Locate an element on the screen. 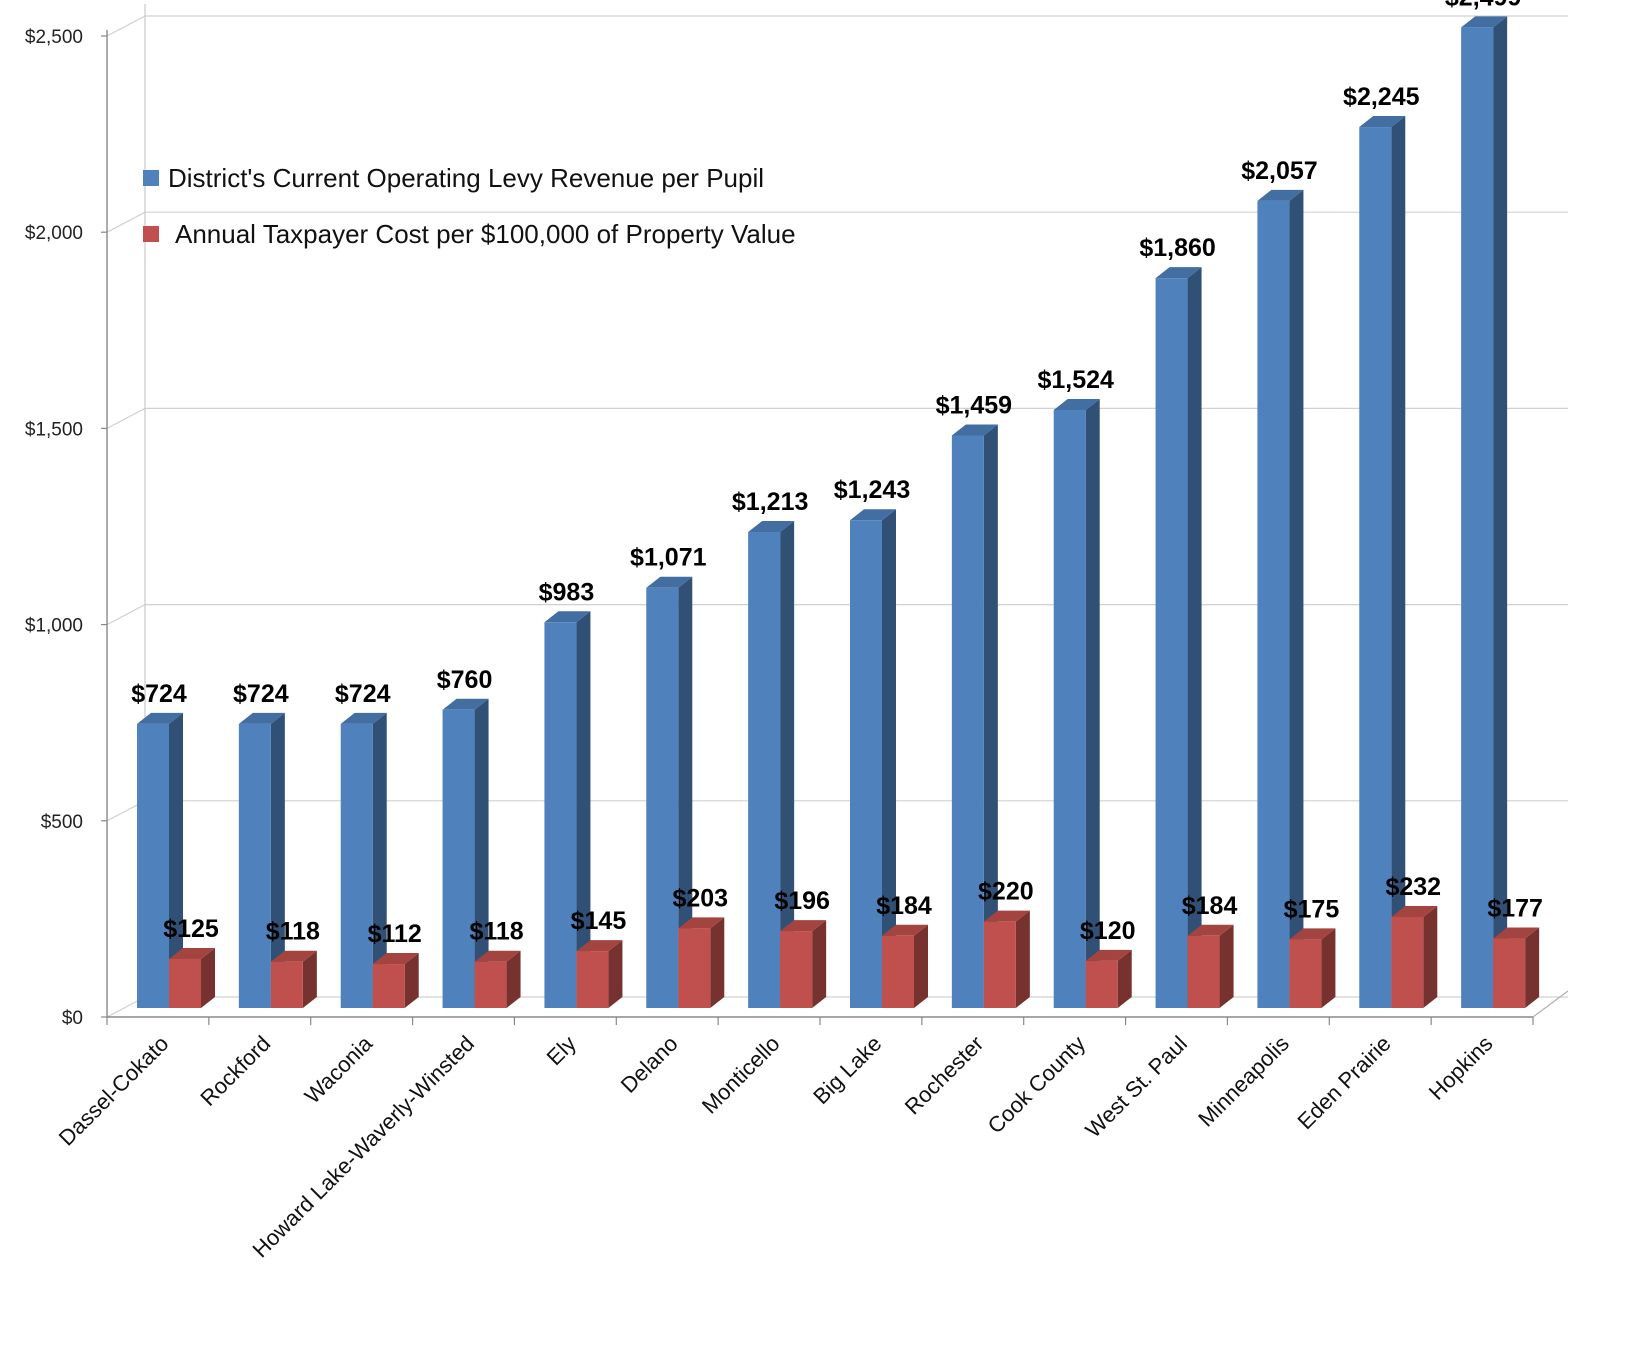 The height and width of the screenshot is (1359, 1634). bar-levy-revenue-waconia is located at coordinates (363, 860).